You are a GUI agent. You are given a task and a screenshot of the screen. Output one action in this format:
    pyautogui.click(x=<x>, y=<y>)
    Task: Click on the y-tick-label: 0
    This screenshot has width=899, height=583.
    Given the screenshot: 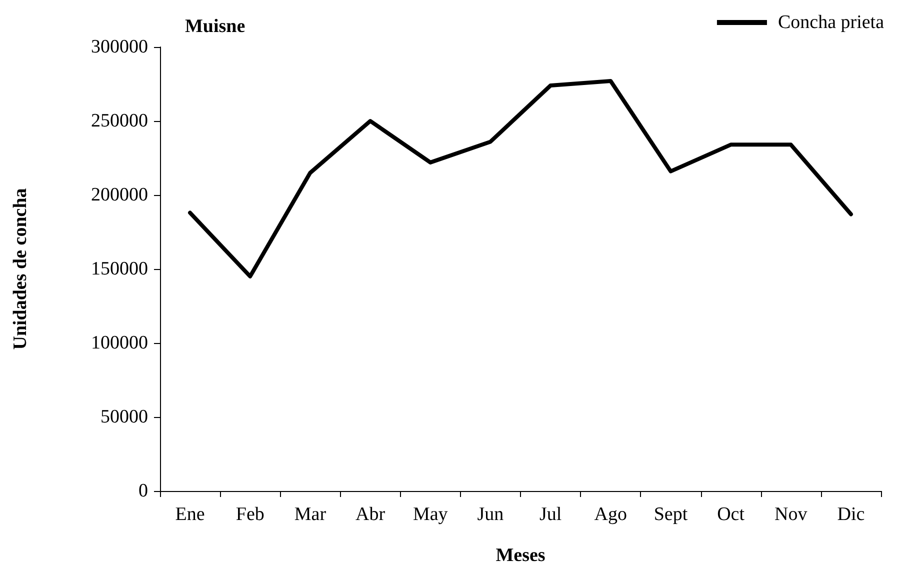 What is the action you would take?
    pyautogui.click(x=143, y=491)
    